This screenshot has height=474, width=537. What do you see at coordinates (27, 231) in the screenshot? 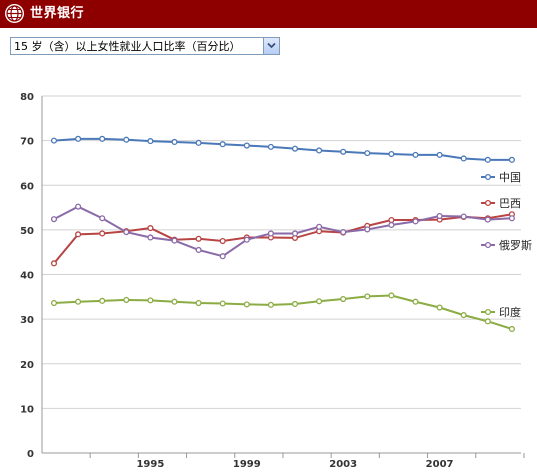
I see `y-tick-label: 50` at bounding box center [27, 231].